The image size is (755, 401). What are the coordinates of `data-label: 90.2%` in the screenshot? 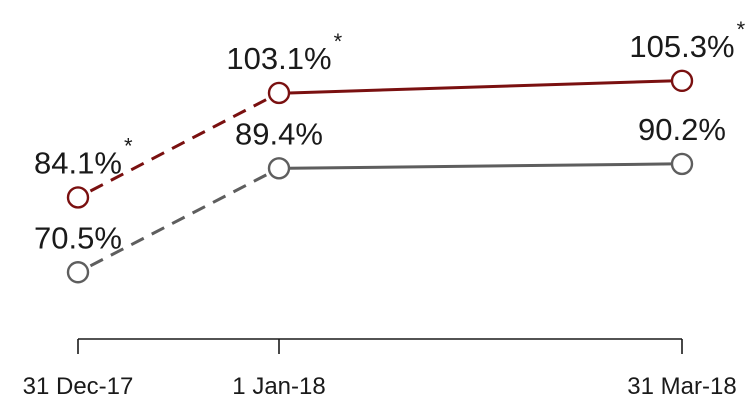 It's located at (682, 129).